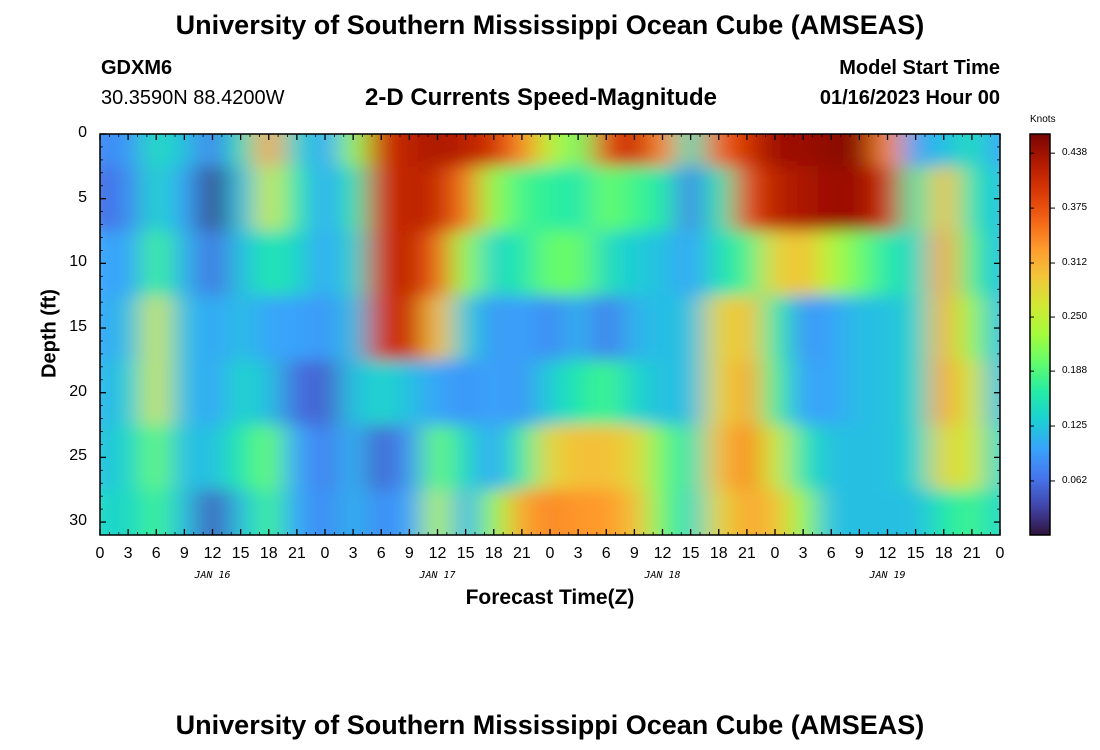 The width and height of the screenshot is (1100, 750). What do you see at coordinates (919, 68) in the screenshot?
I see `model-start-label: Model Start Time` at bounding box center [919, 68].